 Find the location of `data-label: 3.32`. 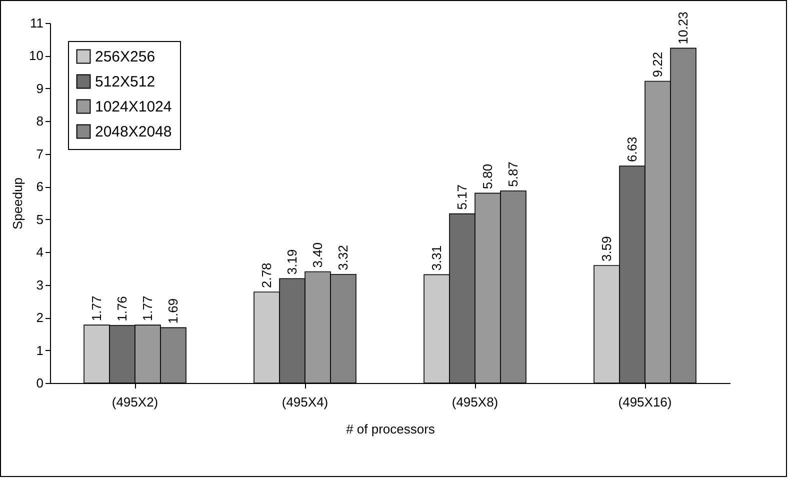

data-label: 3.32 is located at coordinates (342, 257).